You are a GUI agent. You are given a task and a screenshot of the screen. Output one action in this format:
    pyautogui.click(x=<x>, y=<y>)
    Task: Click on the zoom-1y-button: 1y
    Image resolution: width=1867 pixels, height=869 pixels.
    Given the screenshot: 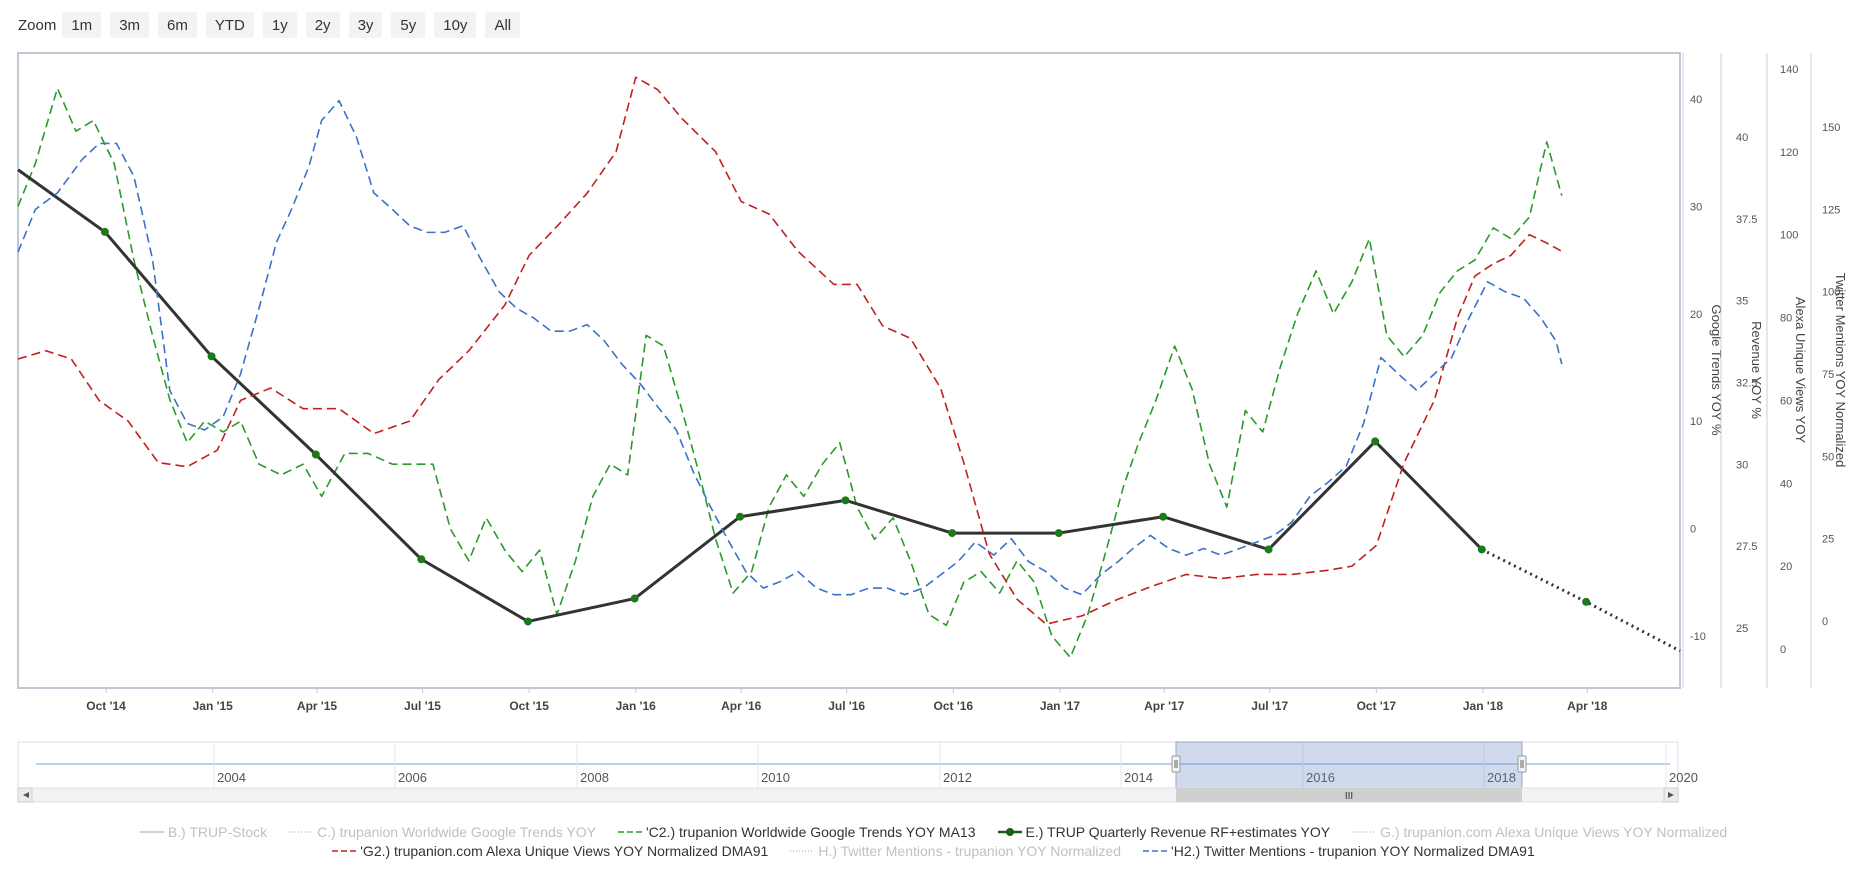 What is the action you would take?
    pyautogui.click(x=279, y=25)
    